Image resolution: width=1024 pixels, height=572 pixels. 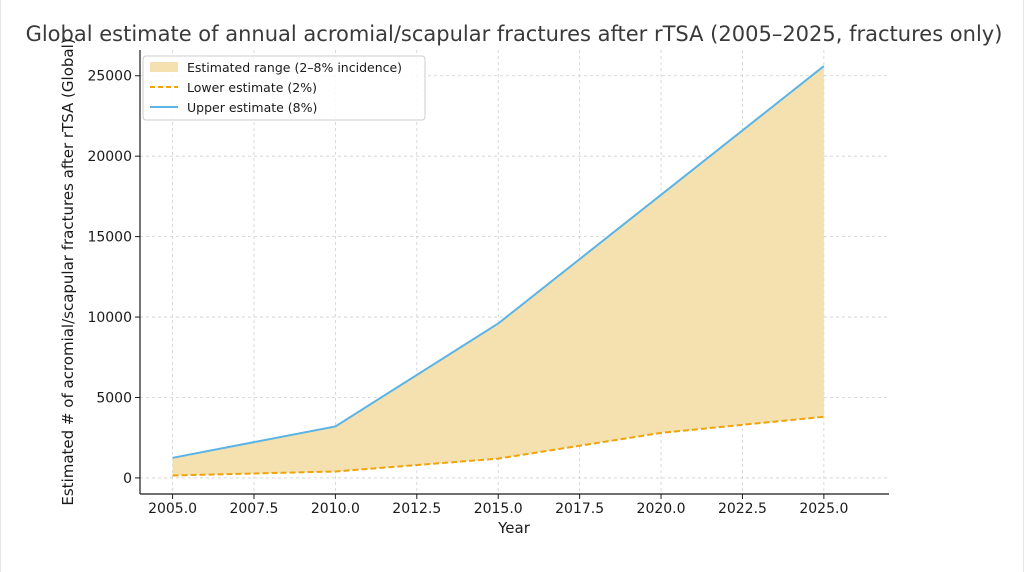 What do you see at coordinates (252, 107) in the screenshot?
I see `legend-label-upper: Upper estimate (8%)` at bounding box center [252, 107].